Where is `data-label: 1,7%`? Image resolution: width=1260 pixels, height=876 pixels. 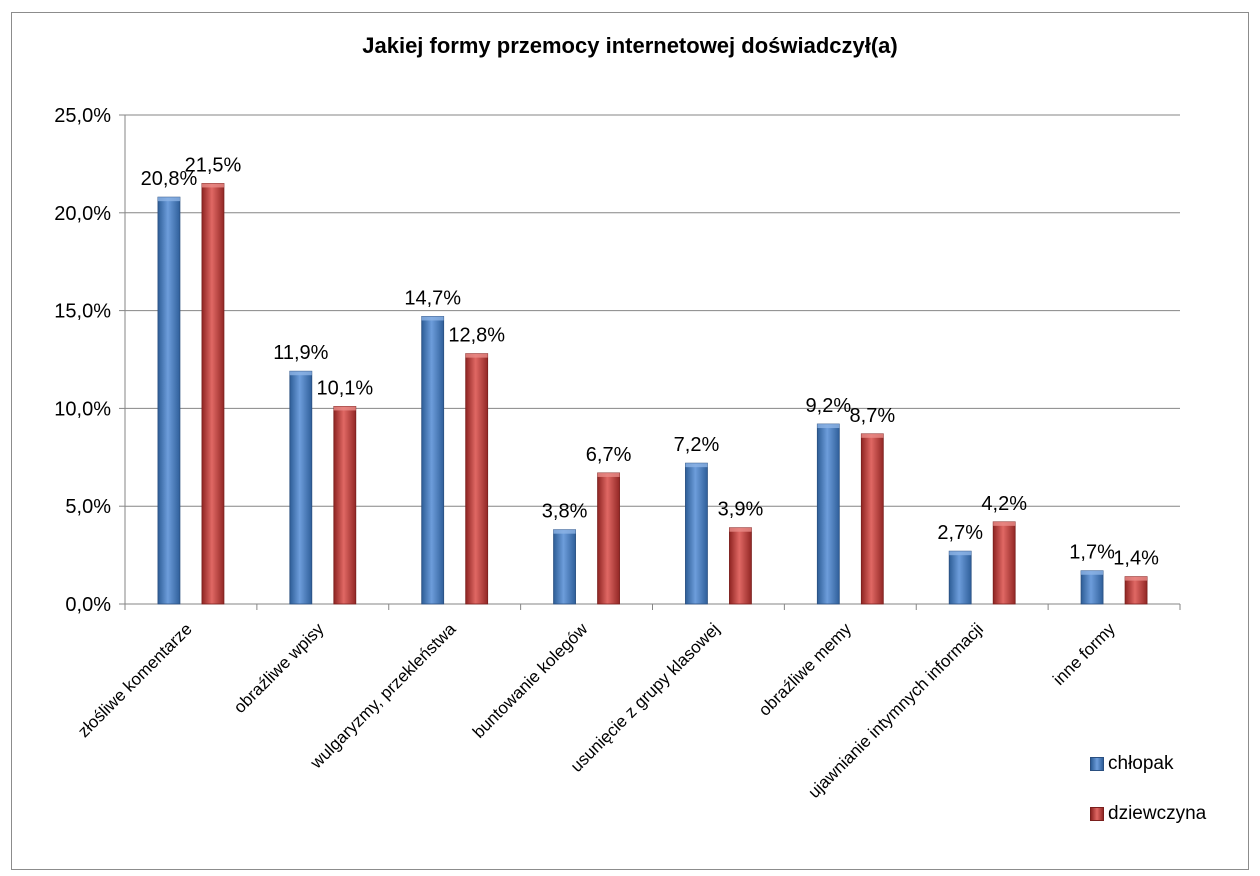
data-label: 1,7% is located at coordinates (1092, 553).